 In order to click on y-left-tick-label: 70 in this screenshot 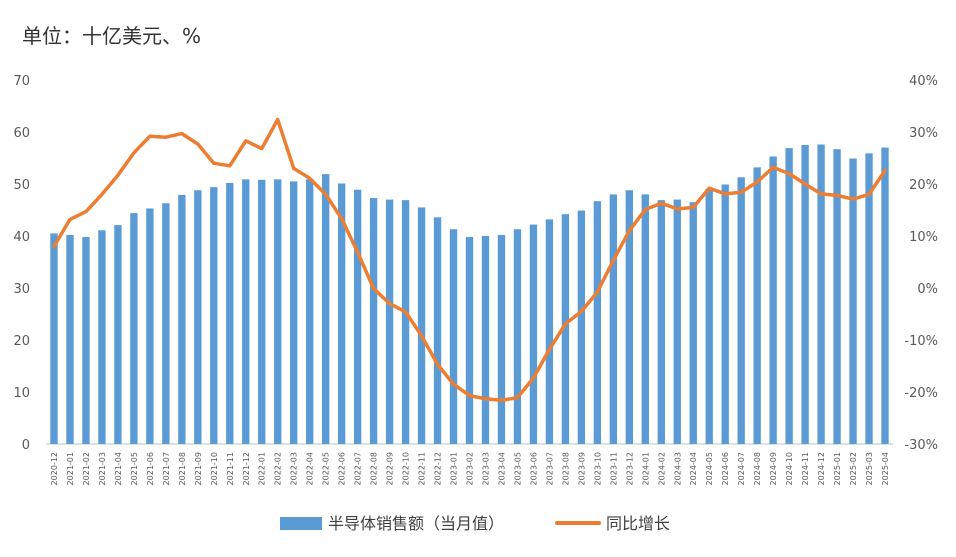, I will do `click(21, 81)`.